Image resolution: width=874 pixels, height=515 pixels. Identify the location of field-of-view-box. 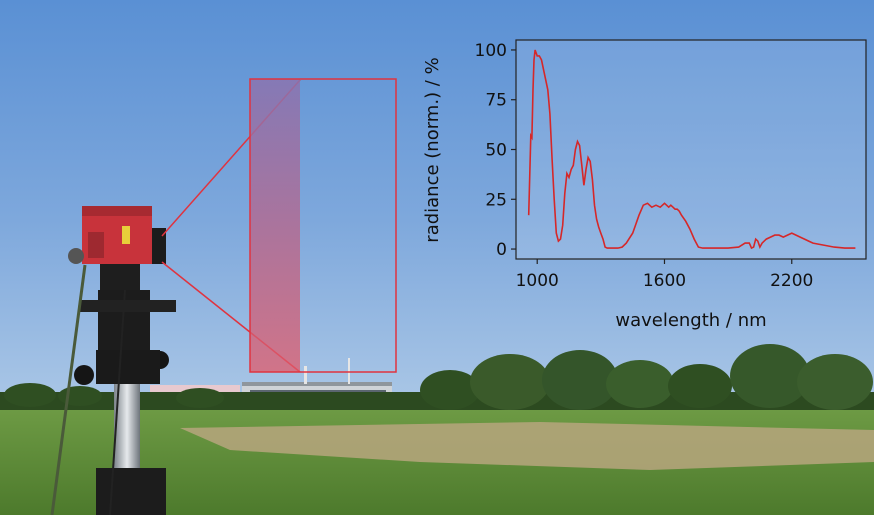
(323, 225).